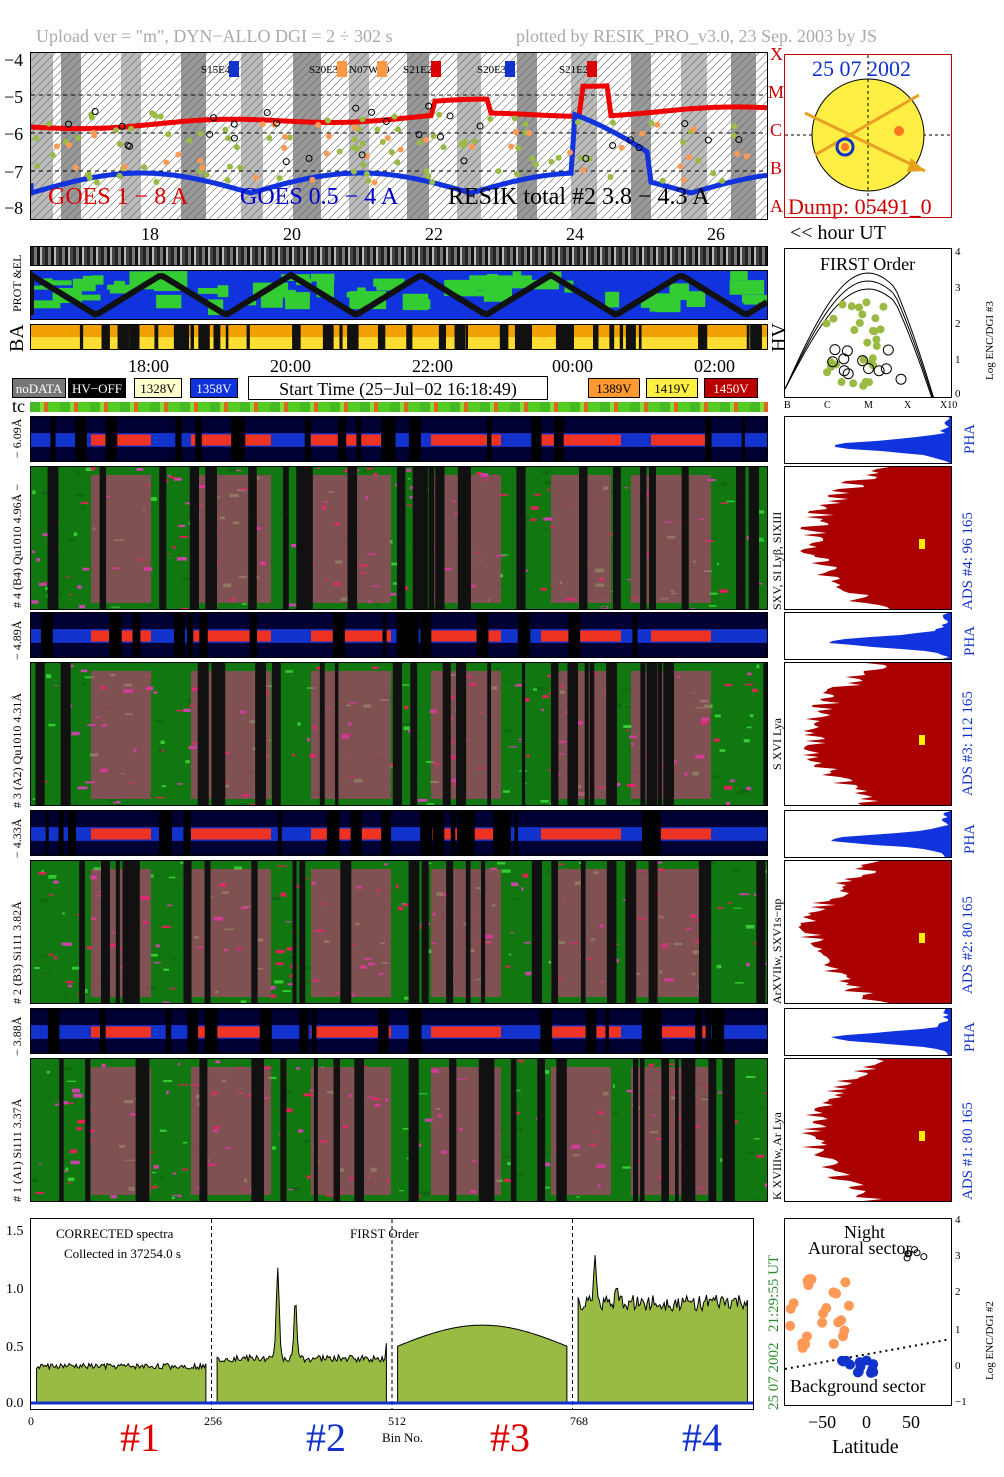 This screenshot has height=1477, width=1004. What do you see at coordinates (787, 405) in the screenshot?
I see `fo-xtick-b: B` at bounding box center [787, 405].